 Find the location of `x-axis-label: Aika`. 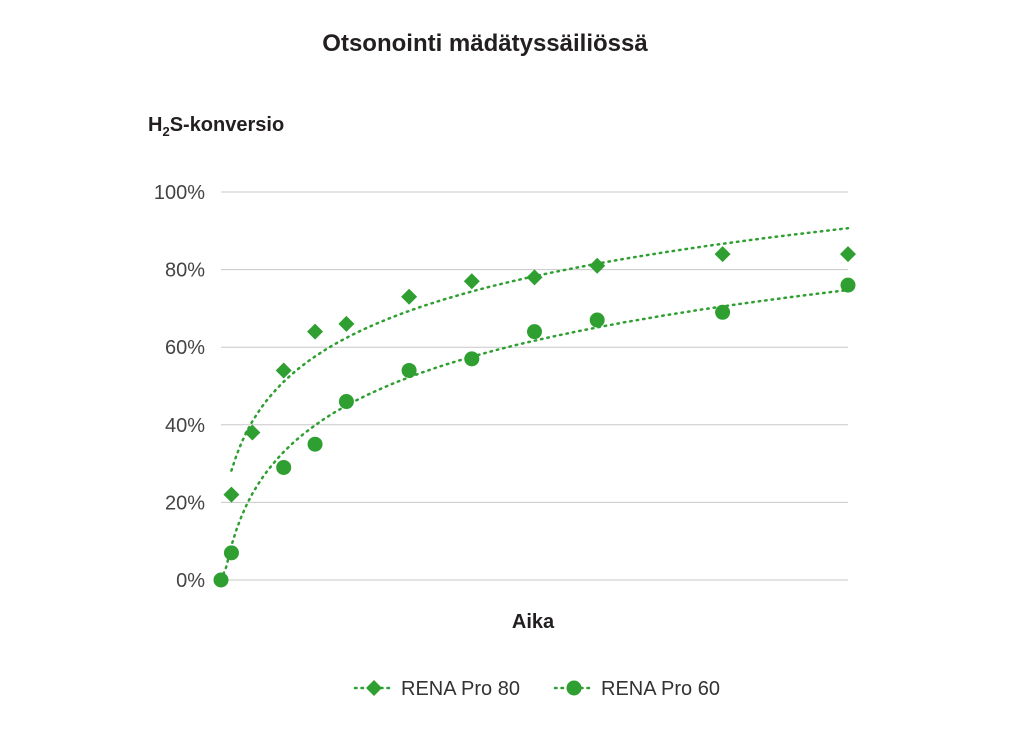

x-axis-label: Aika is located at coordinates (533, 622).